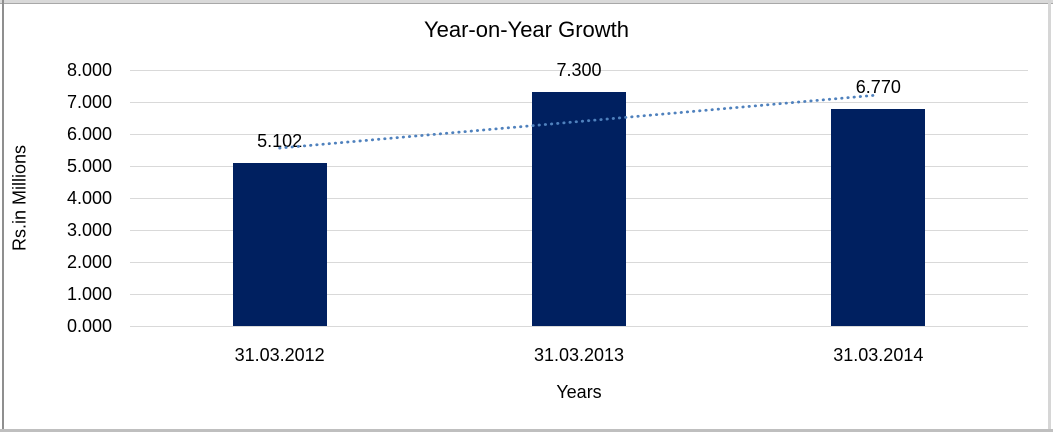 Image resolution: width=1053 pixels, height=432 pixels. Describe the element at coordinates (279, 355) in the screenshot. I see `x-category-label: 31.03.2012` at that location.